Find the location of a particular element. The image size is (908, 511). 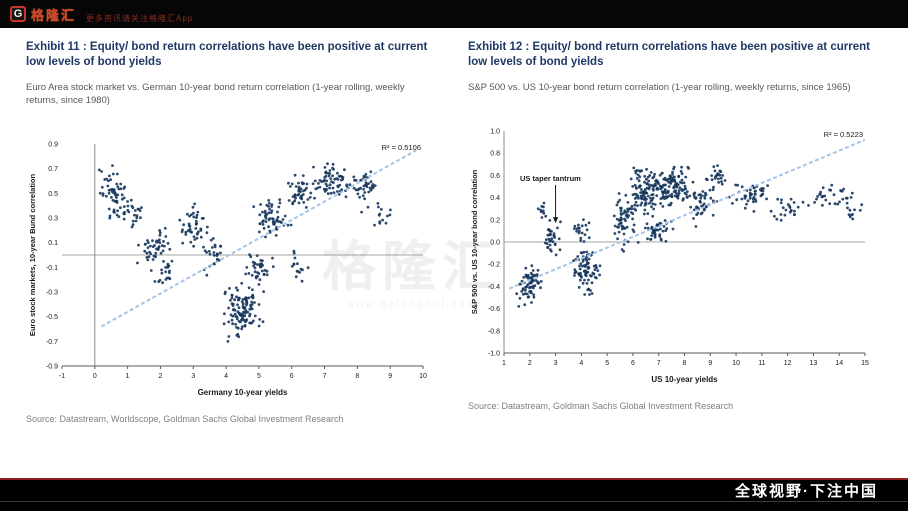

svg-text: -1.0 is located at coordinates (494, 353).